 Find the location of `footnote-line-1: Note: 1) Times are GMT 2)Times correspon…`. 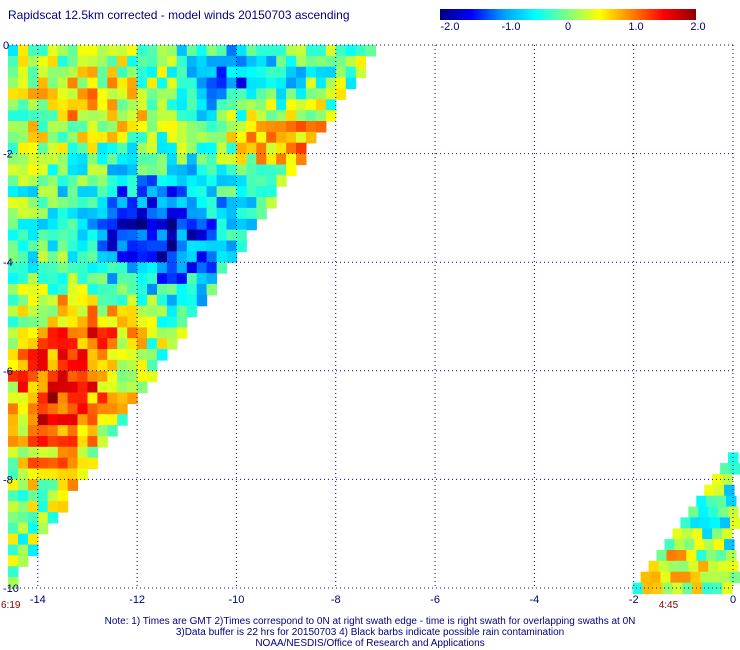

footnote-line-1: Note: 1) Times are GMT 2)Times correspon… is located at coordinates (370, 621).